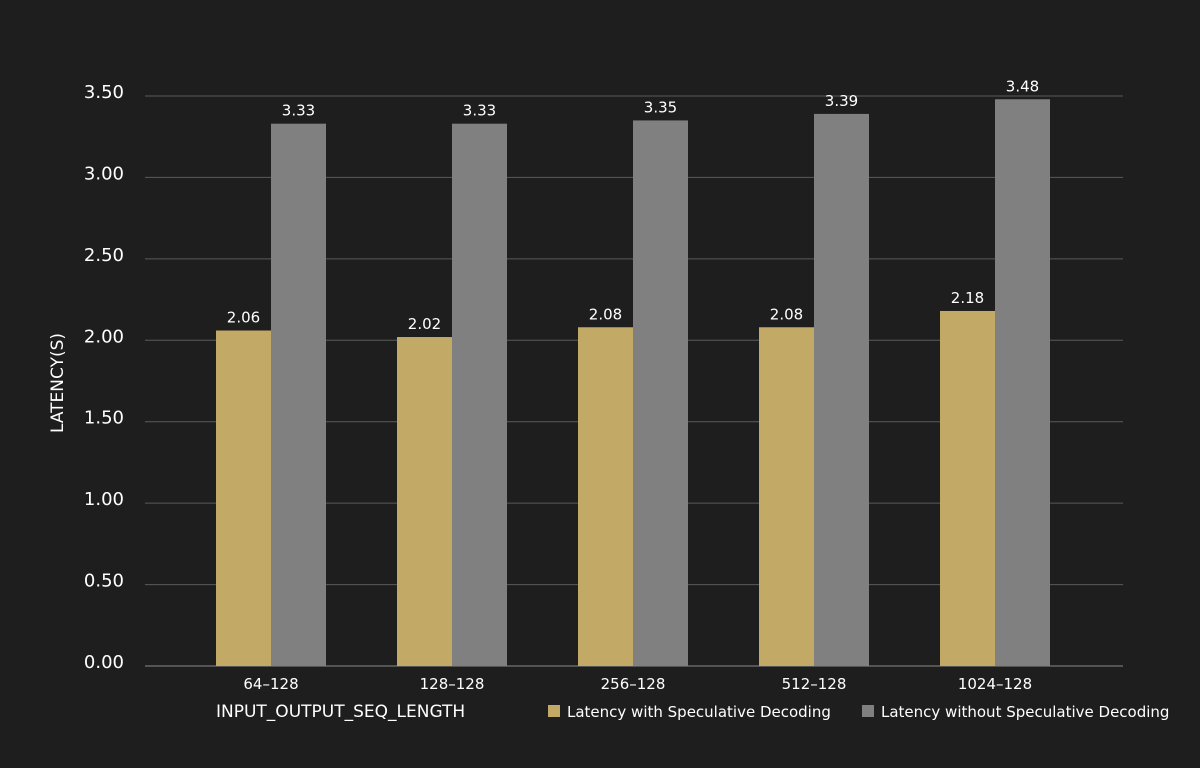 The width and height of the screenshot is (1200, 768). What do you see at coordinates (660, 107) in the screenshot?
I see `data-label-without-speculative: 3.35` at bounding box center [660, 107].